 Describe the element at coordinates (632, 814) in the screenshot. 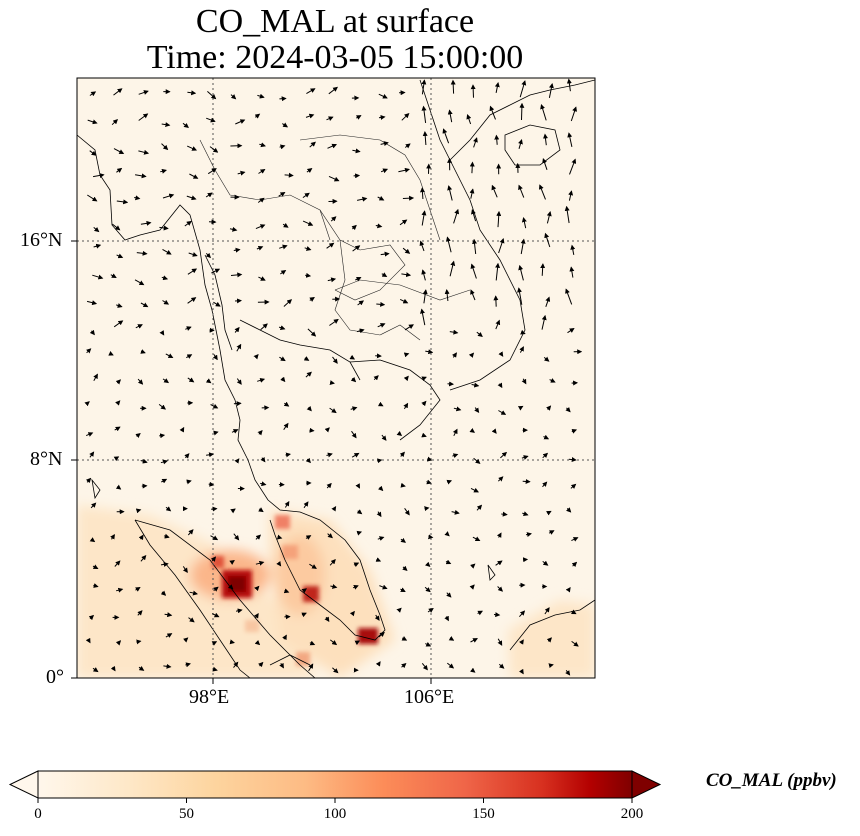

I see `colorbar-tick-200: 200` at that location.